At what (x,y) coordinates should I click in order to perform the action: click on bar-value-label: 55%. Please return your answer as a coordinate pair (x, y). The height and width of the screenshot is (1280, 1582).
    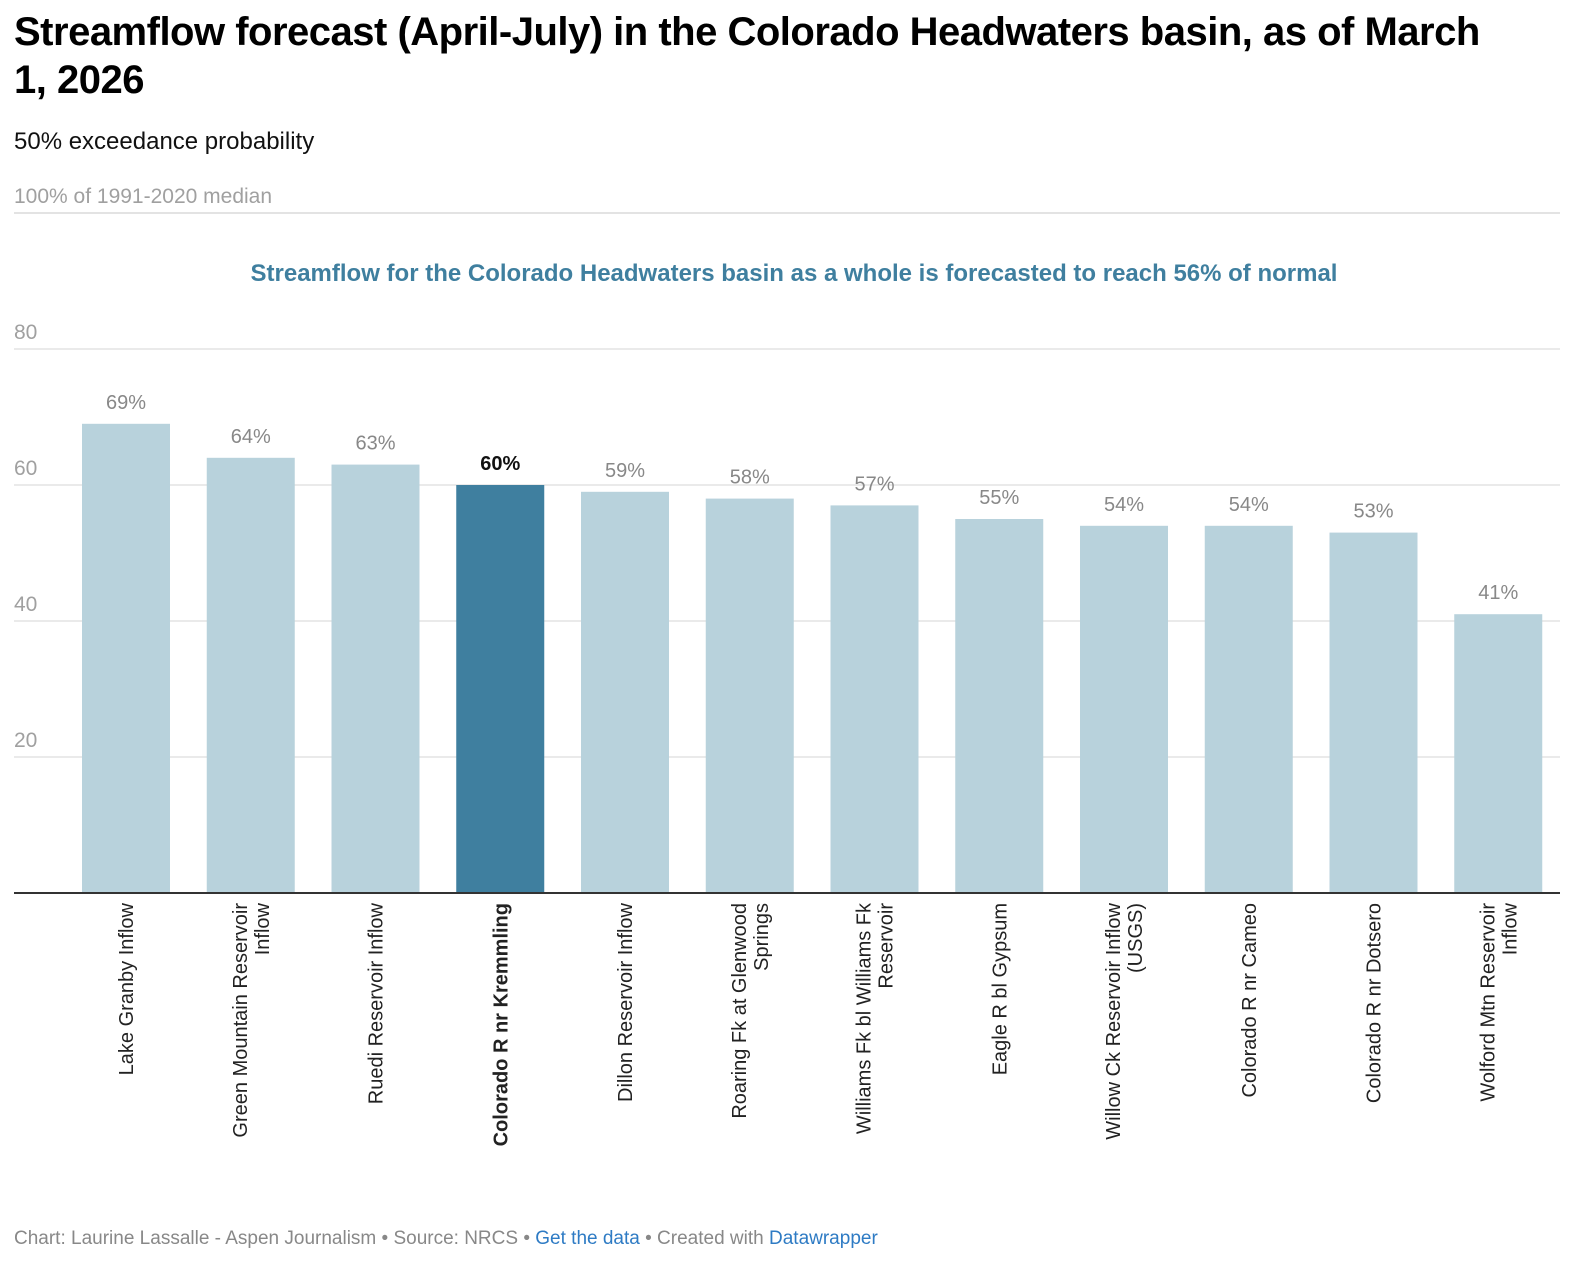
    Looking at the image, I should click on (999, 498).